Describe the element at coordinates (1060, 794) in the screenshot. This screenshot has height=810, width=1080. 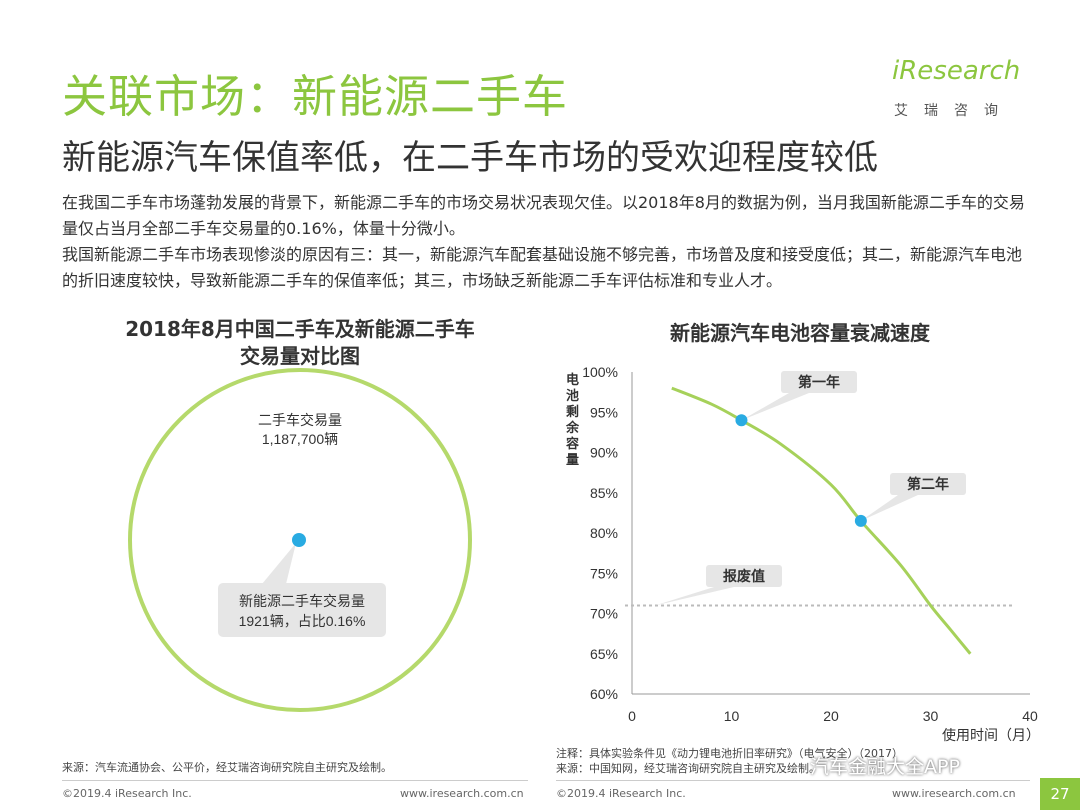
I see `page-number: 27` at that location.